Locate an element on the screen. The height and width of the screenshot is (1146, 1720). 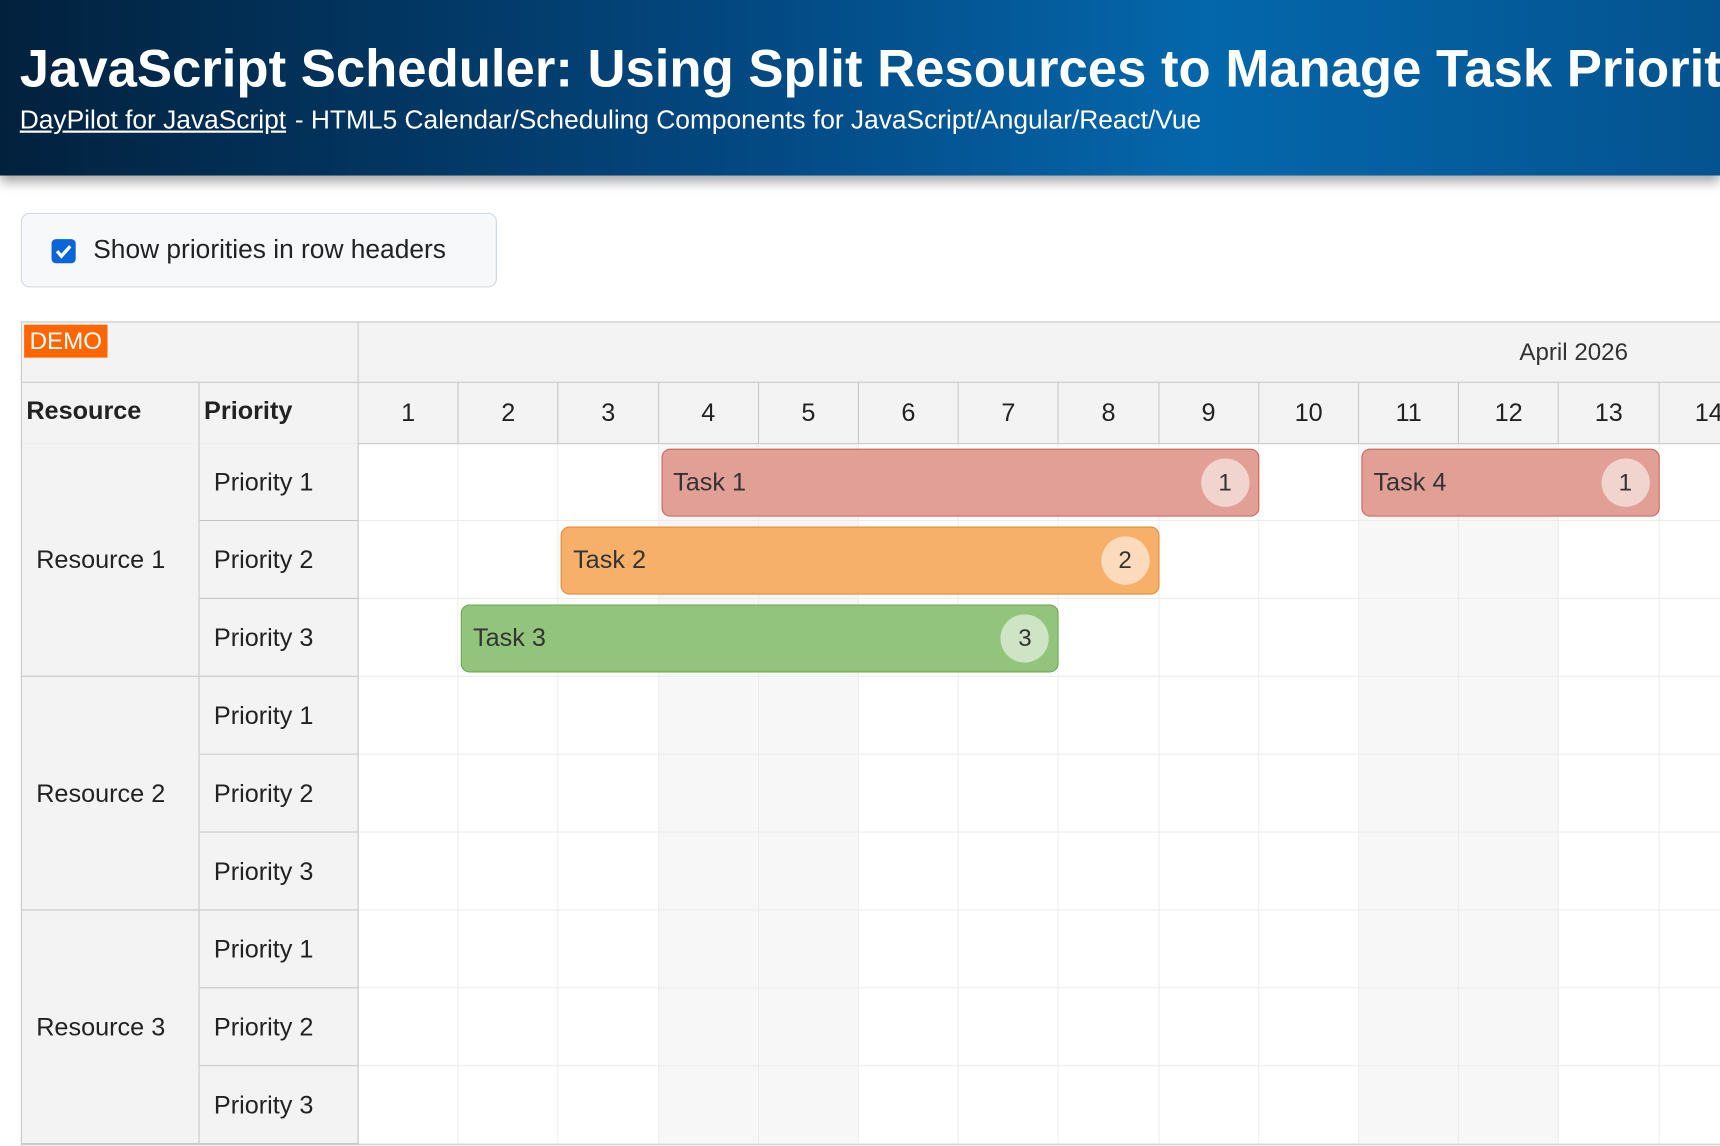
task-bar: Task 4 1 is located at coordinates (1510, 482).